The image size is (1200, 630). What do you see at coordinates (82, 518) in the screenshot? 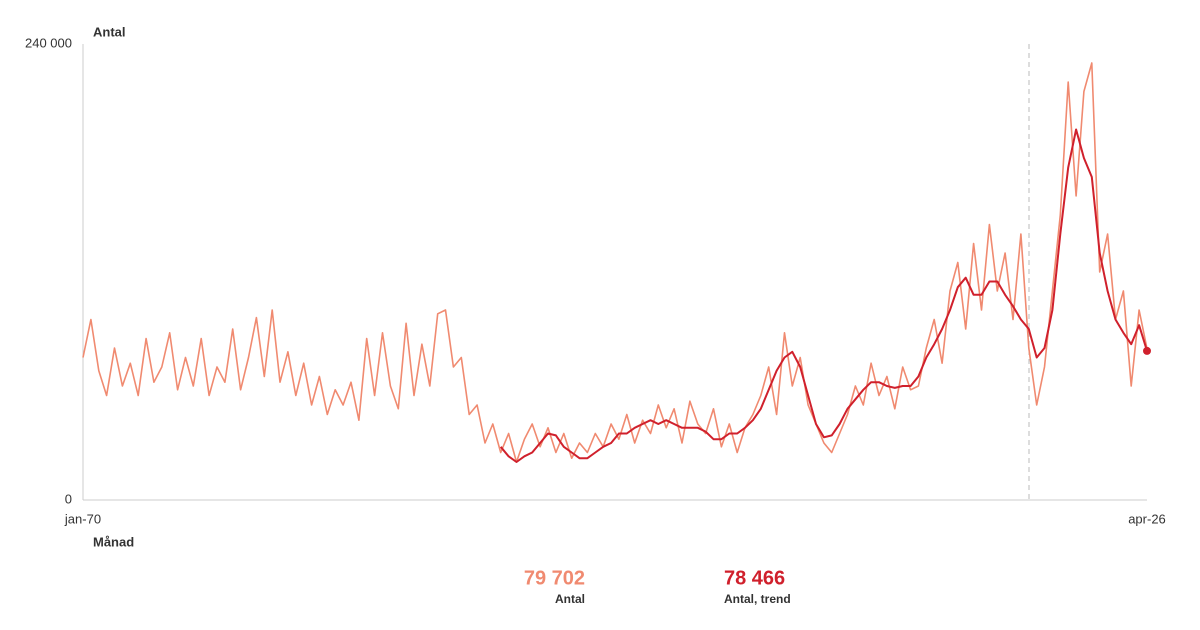
I see `x-tick-label: jan-70` at bounding box center [82, 518].